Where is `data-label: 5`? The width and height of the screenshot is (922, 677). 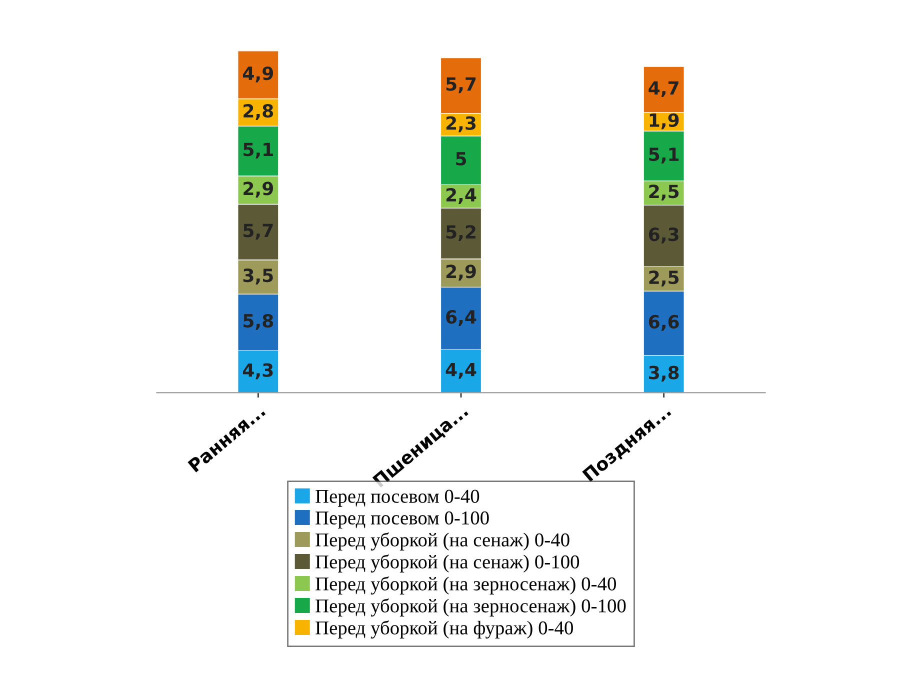
data-label: 5 is located at coordinates (461, 159).